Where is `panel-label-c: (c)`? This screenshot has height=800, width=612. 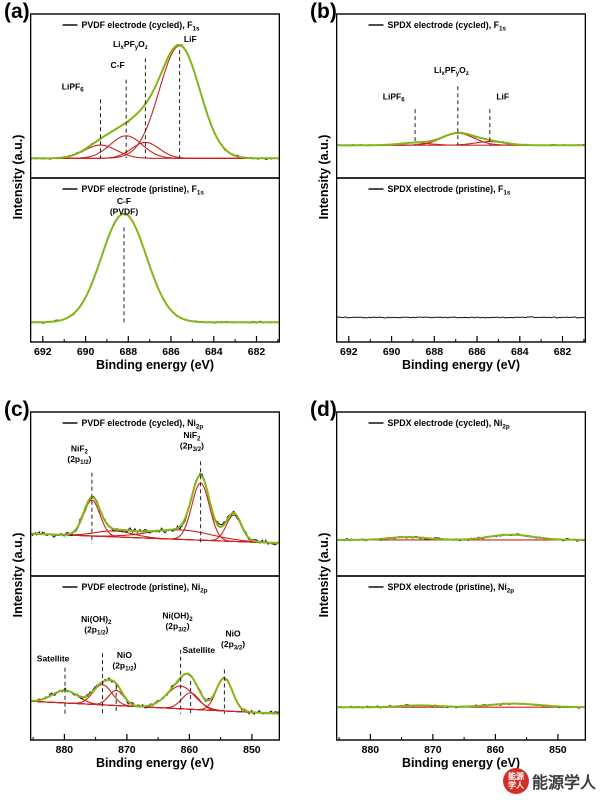
panel-label-c: (c) is located at coordinates (17, 409).